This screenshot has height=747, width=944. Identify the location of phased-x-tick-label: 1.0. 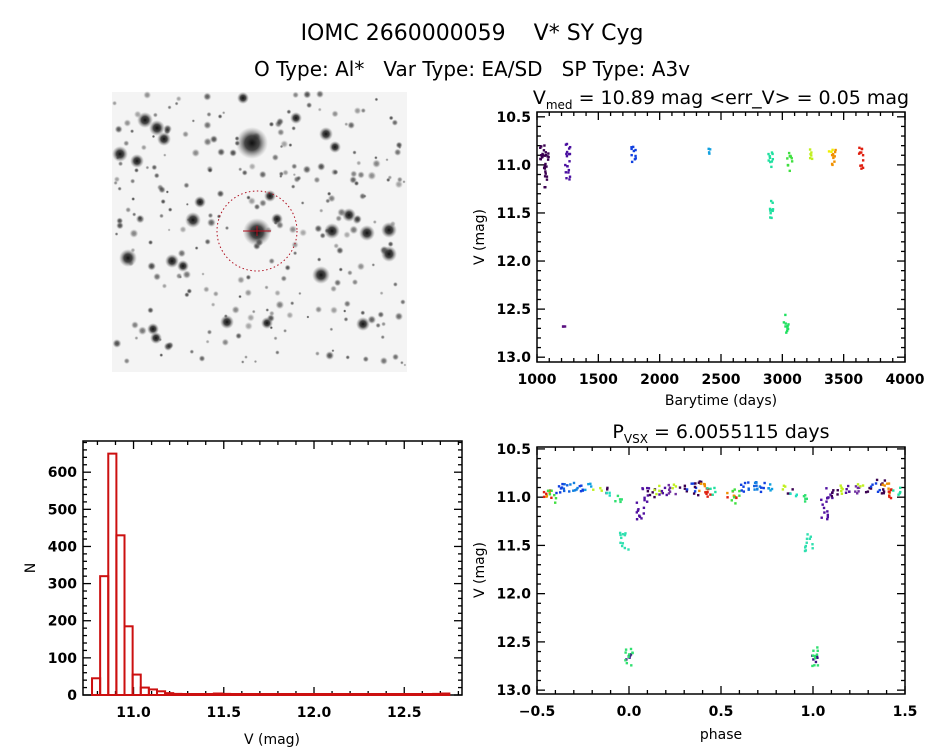
(813, 712).